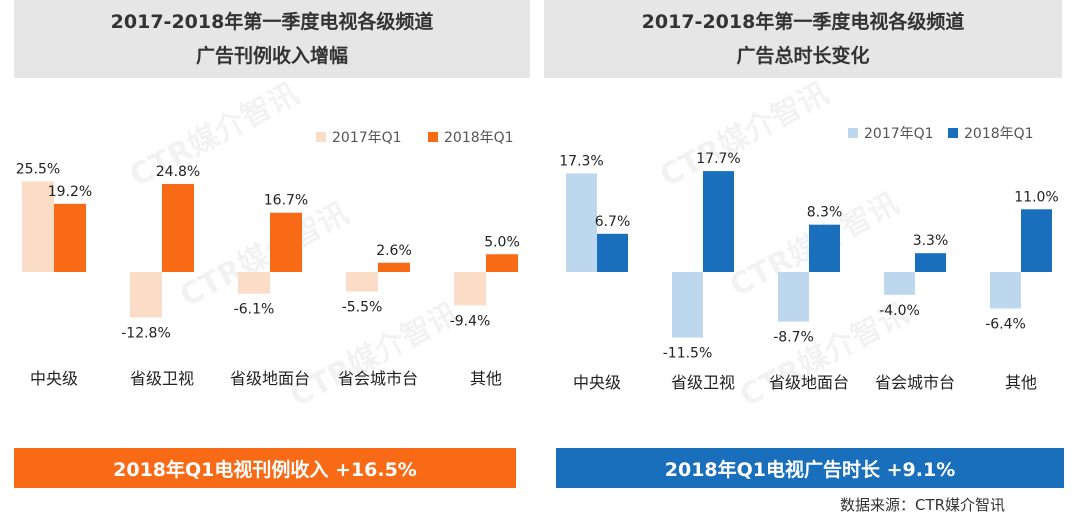 The height and width of the screenshot is (528, 1080). I want to click on right-category-label: 省级卫视, so click(703, 382).